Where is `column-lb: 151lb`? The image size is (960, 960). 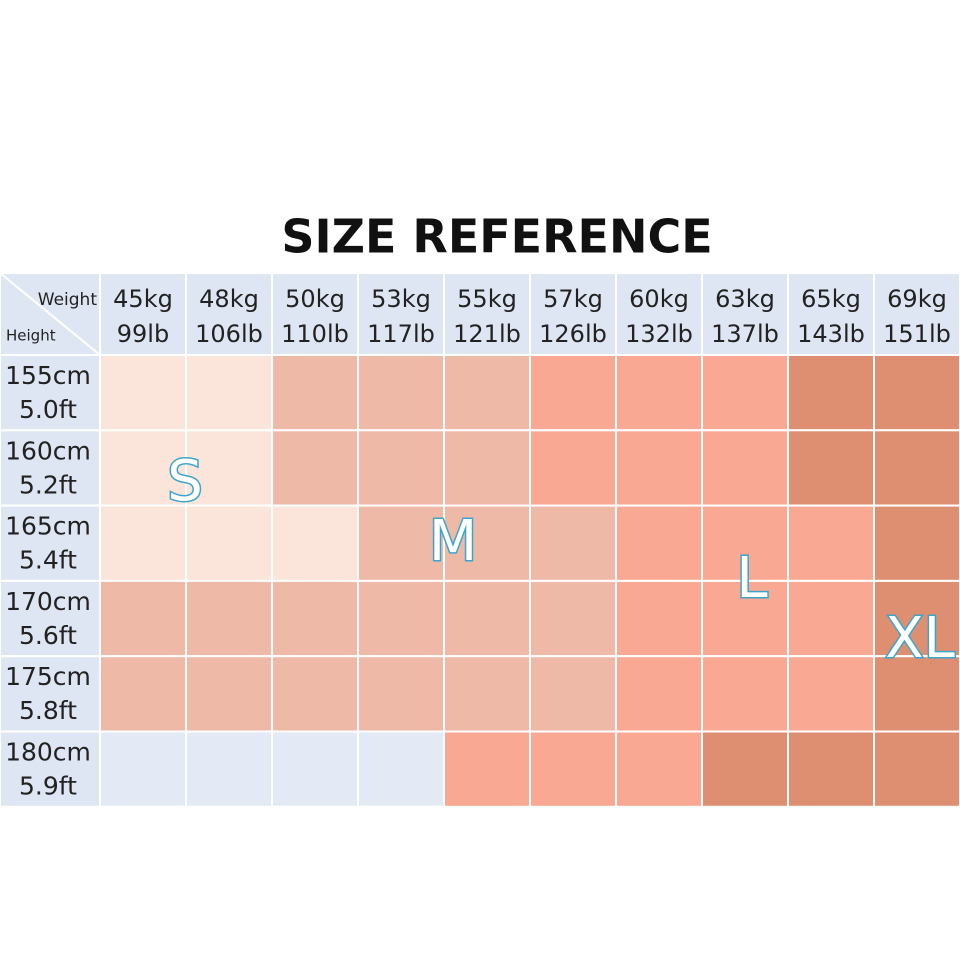 column-lb: 151lb is located at coordinates (917, 334).